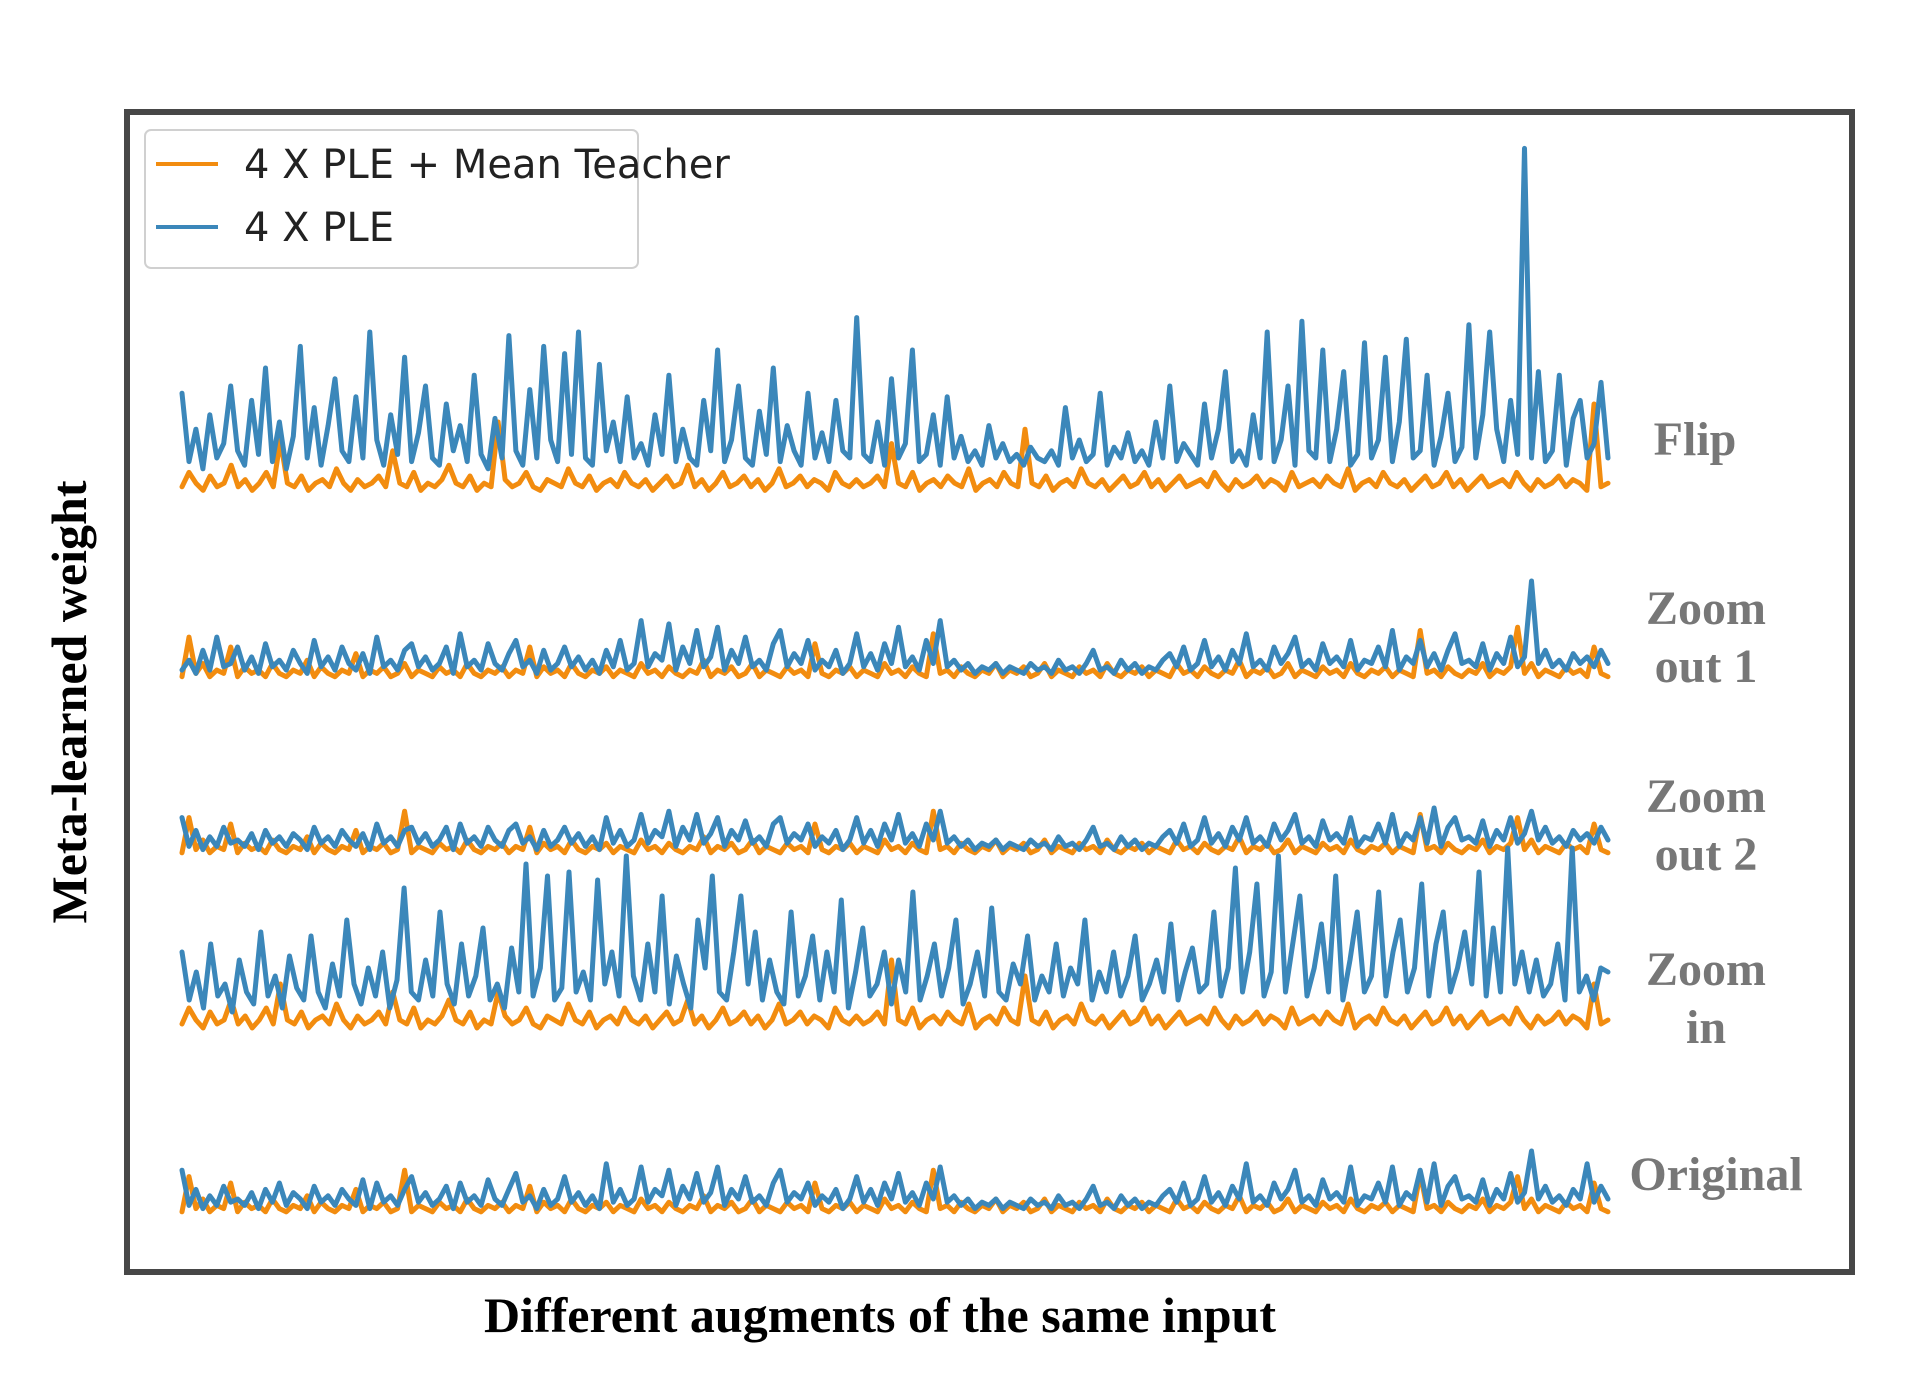  What do you see at coordinates (1715, 1174) in the screenshot?
I see `row-label-original: Original` at bounding box center [1715, 1174].